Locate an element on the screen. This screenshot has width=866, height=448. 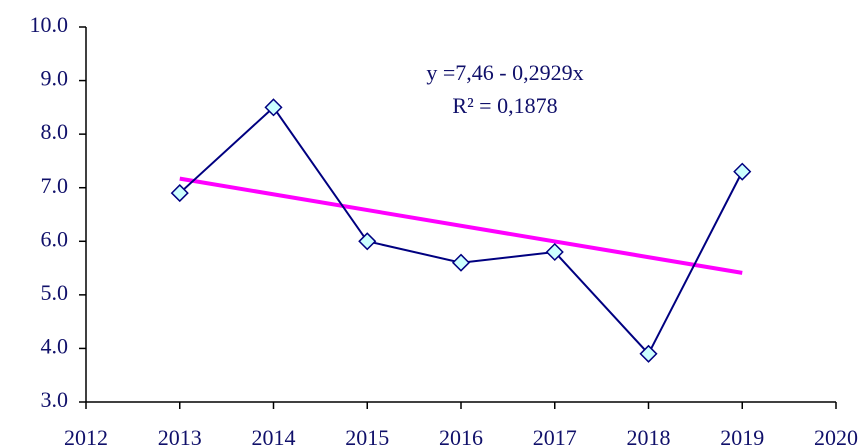
x-tick-label: 2018 is located at coordinates (649, 436).